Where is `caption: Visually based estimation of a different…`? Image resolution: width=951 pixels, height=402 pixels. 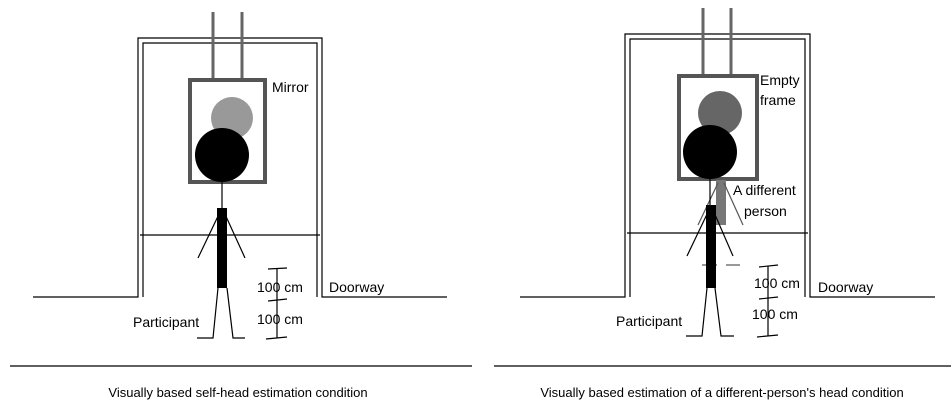
caption: Visually based estimation of a different… is located at coordinates (721, 392).